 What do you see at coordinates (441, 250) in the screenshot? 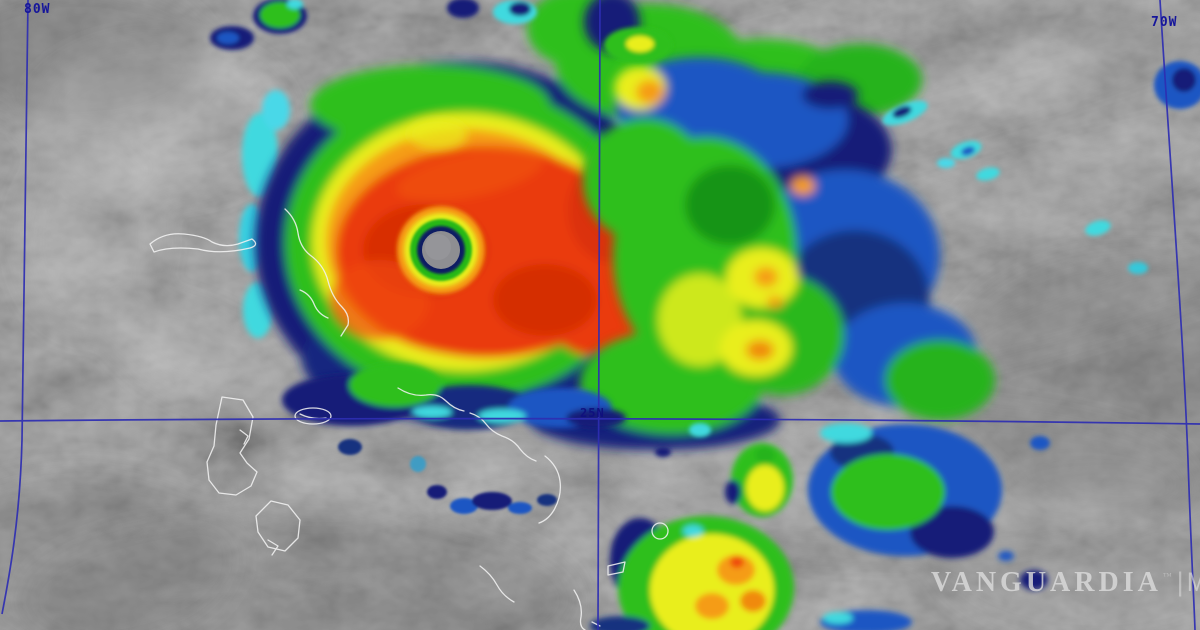
I see `hurricane-eye` at bounding box center [441, 250].